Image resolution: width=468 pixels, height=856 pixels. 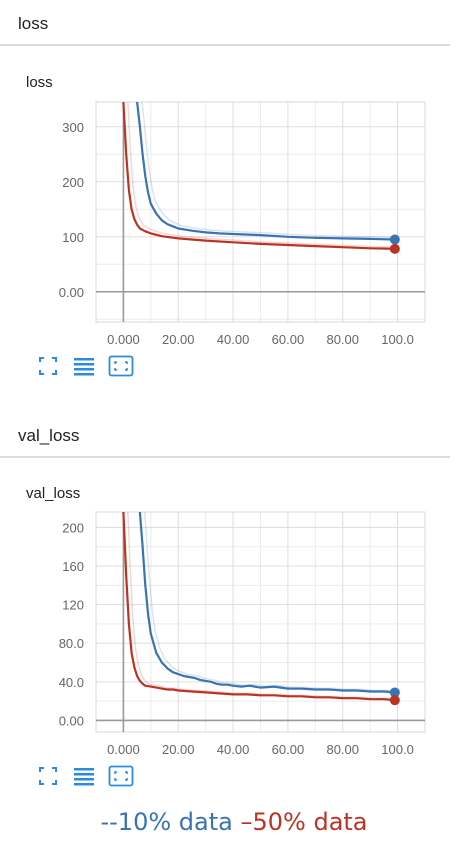 I want to click on y-tick-label: 160, so click(x=73, y=566).